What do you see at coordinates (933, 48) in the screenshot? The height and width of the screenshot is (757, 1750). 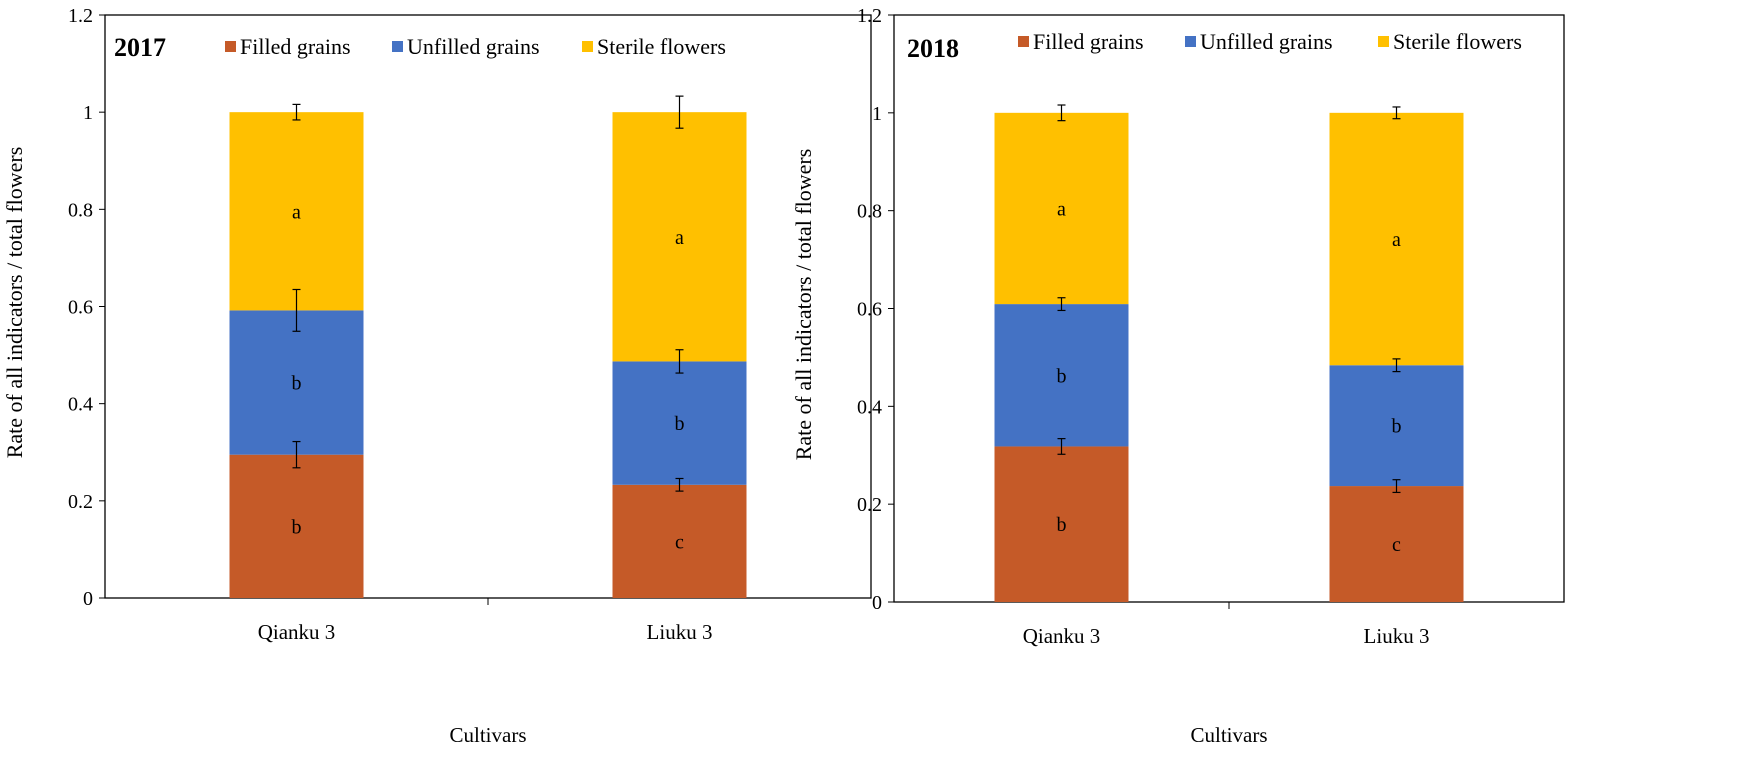 I see `chart-title: 2018` at bounding box center [933, 48].